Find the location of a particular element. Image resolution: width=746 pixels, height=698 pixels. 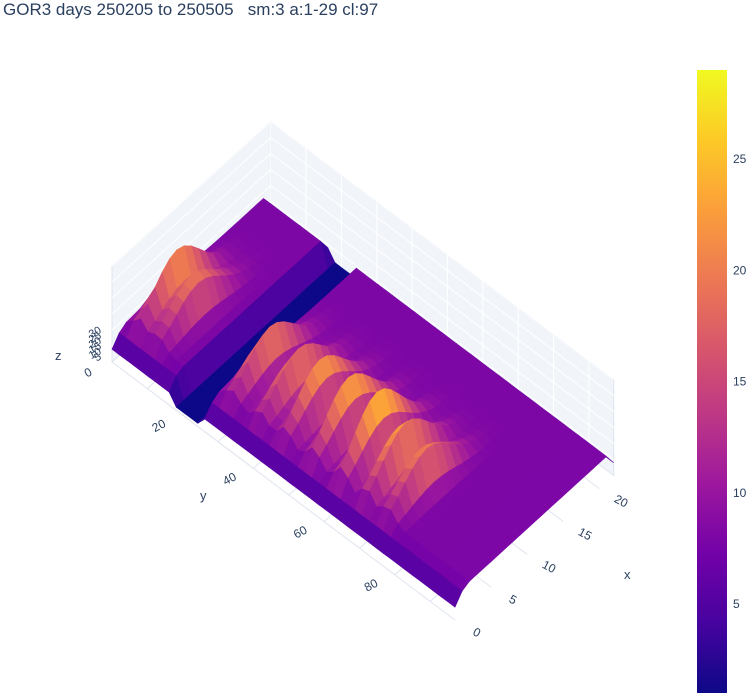

z-axis-label: z is located at coordinates (58, 355).